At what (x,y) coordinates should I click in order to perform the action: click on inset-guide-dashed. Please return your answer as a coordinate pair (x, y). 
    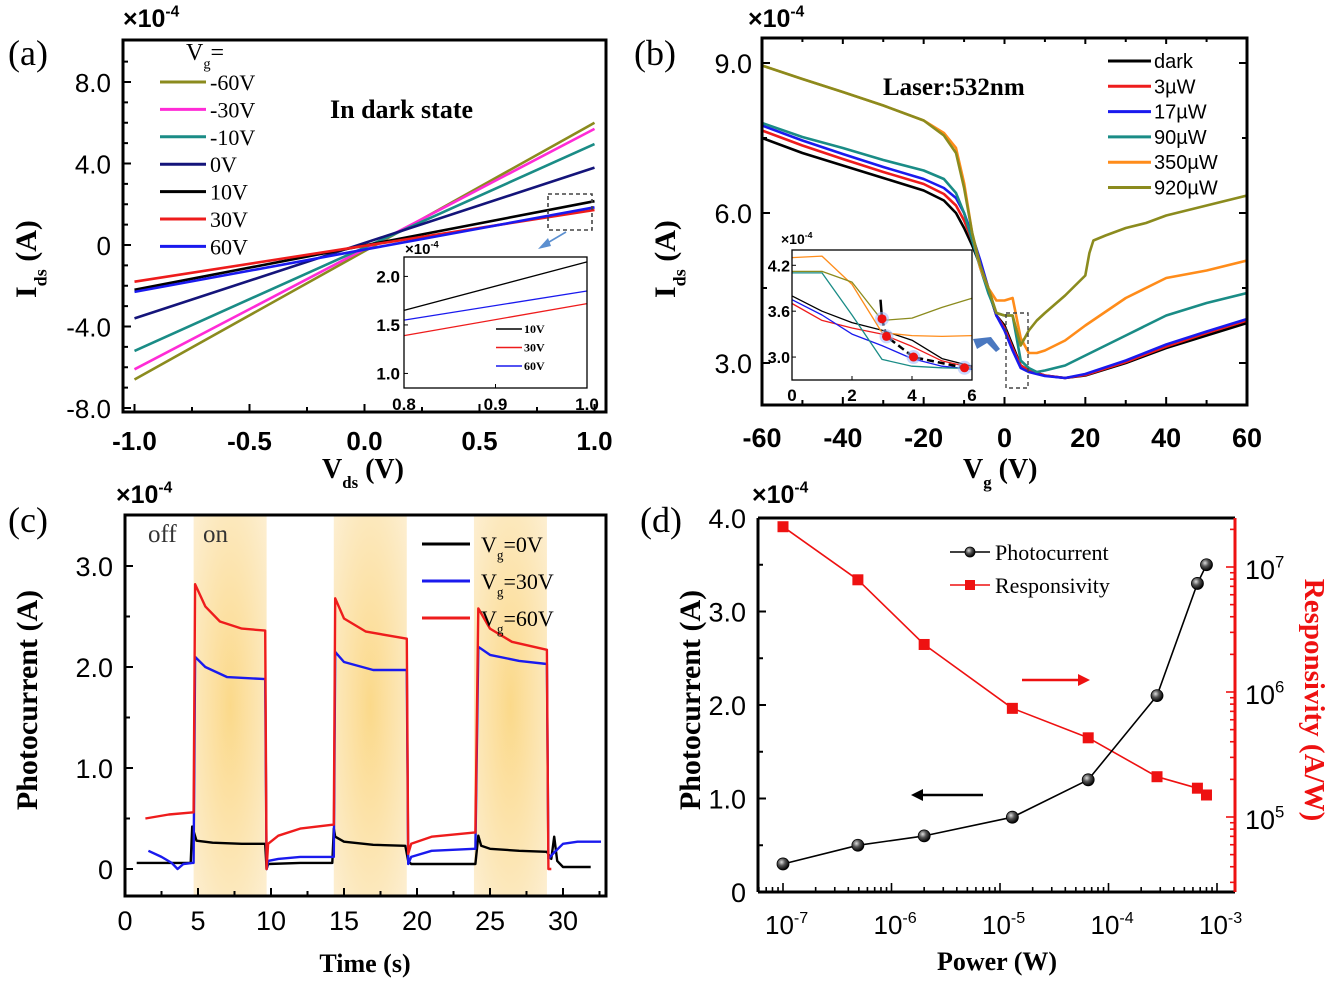
    Looking at the image, I should click on (922, 344).